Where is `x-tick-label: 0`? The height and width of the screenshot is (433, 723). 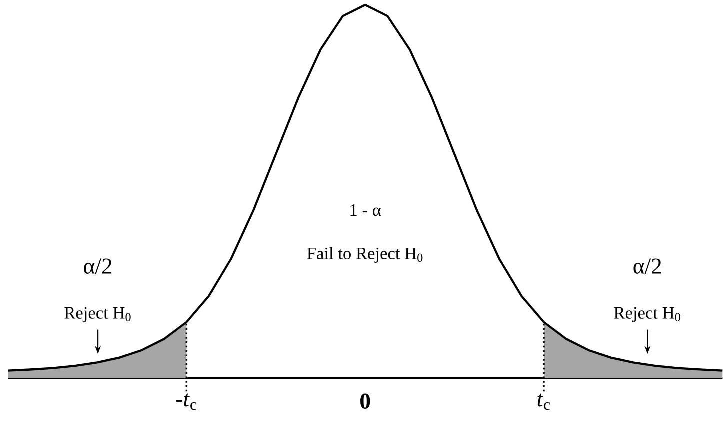 x-tick-label: 0 is located at coordinates (365, 402).